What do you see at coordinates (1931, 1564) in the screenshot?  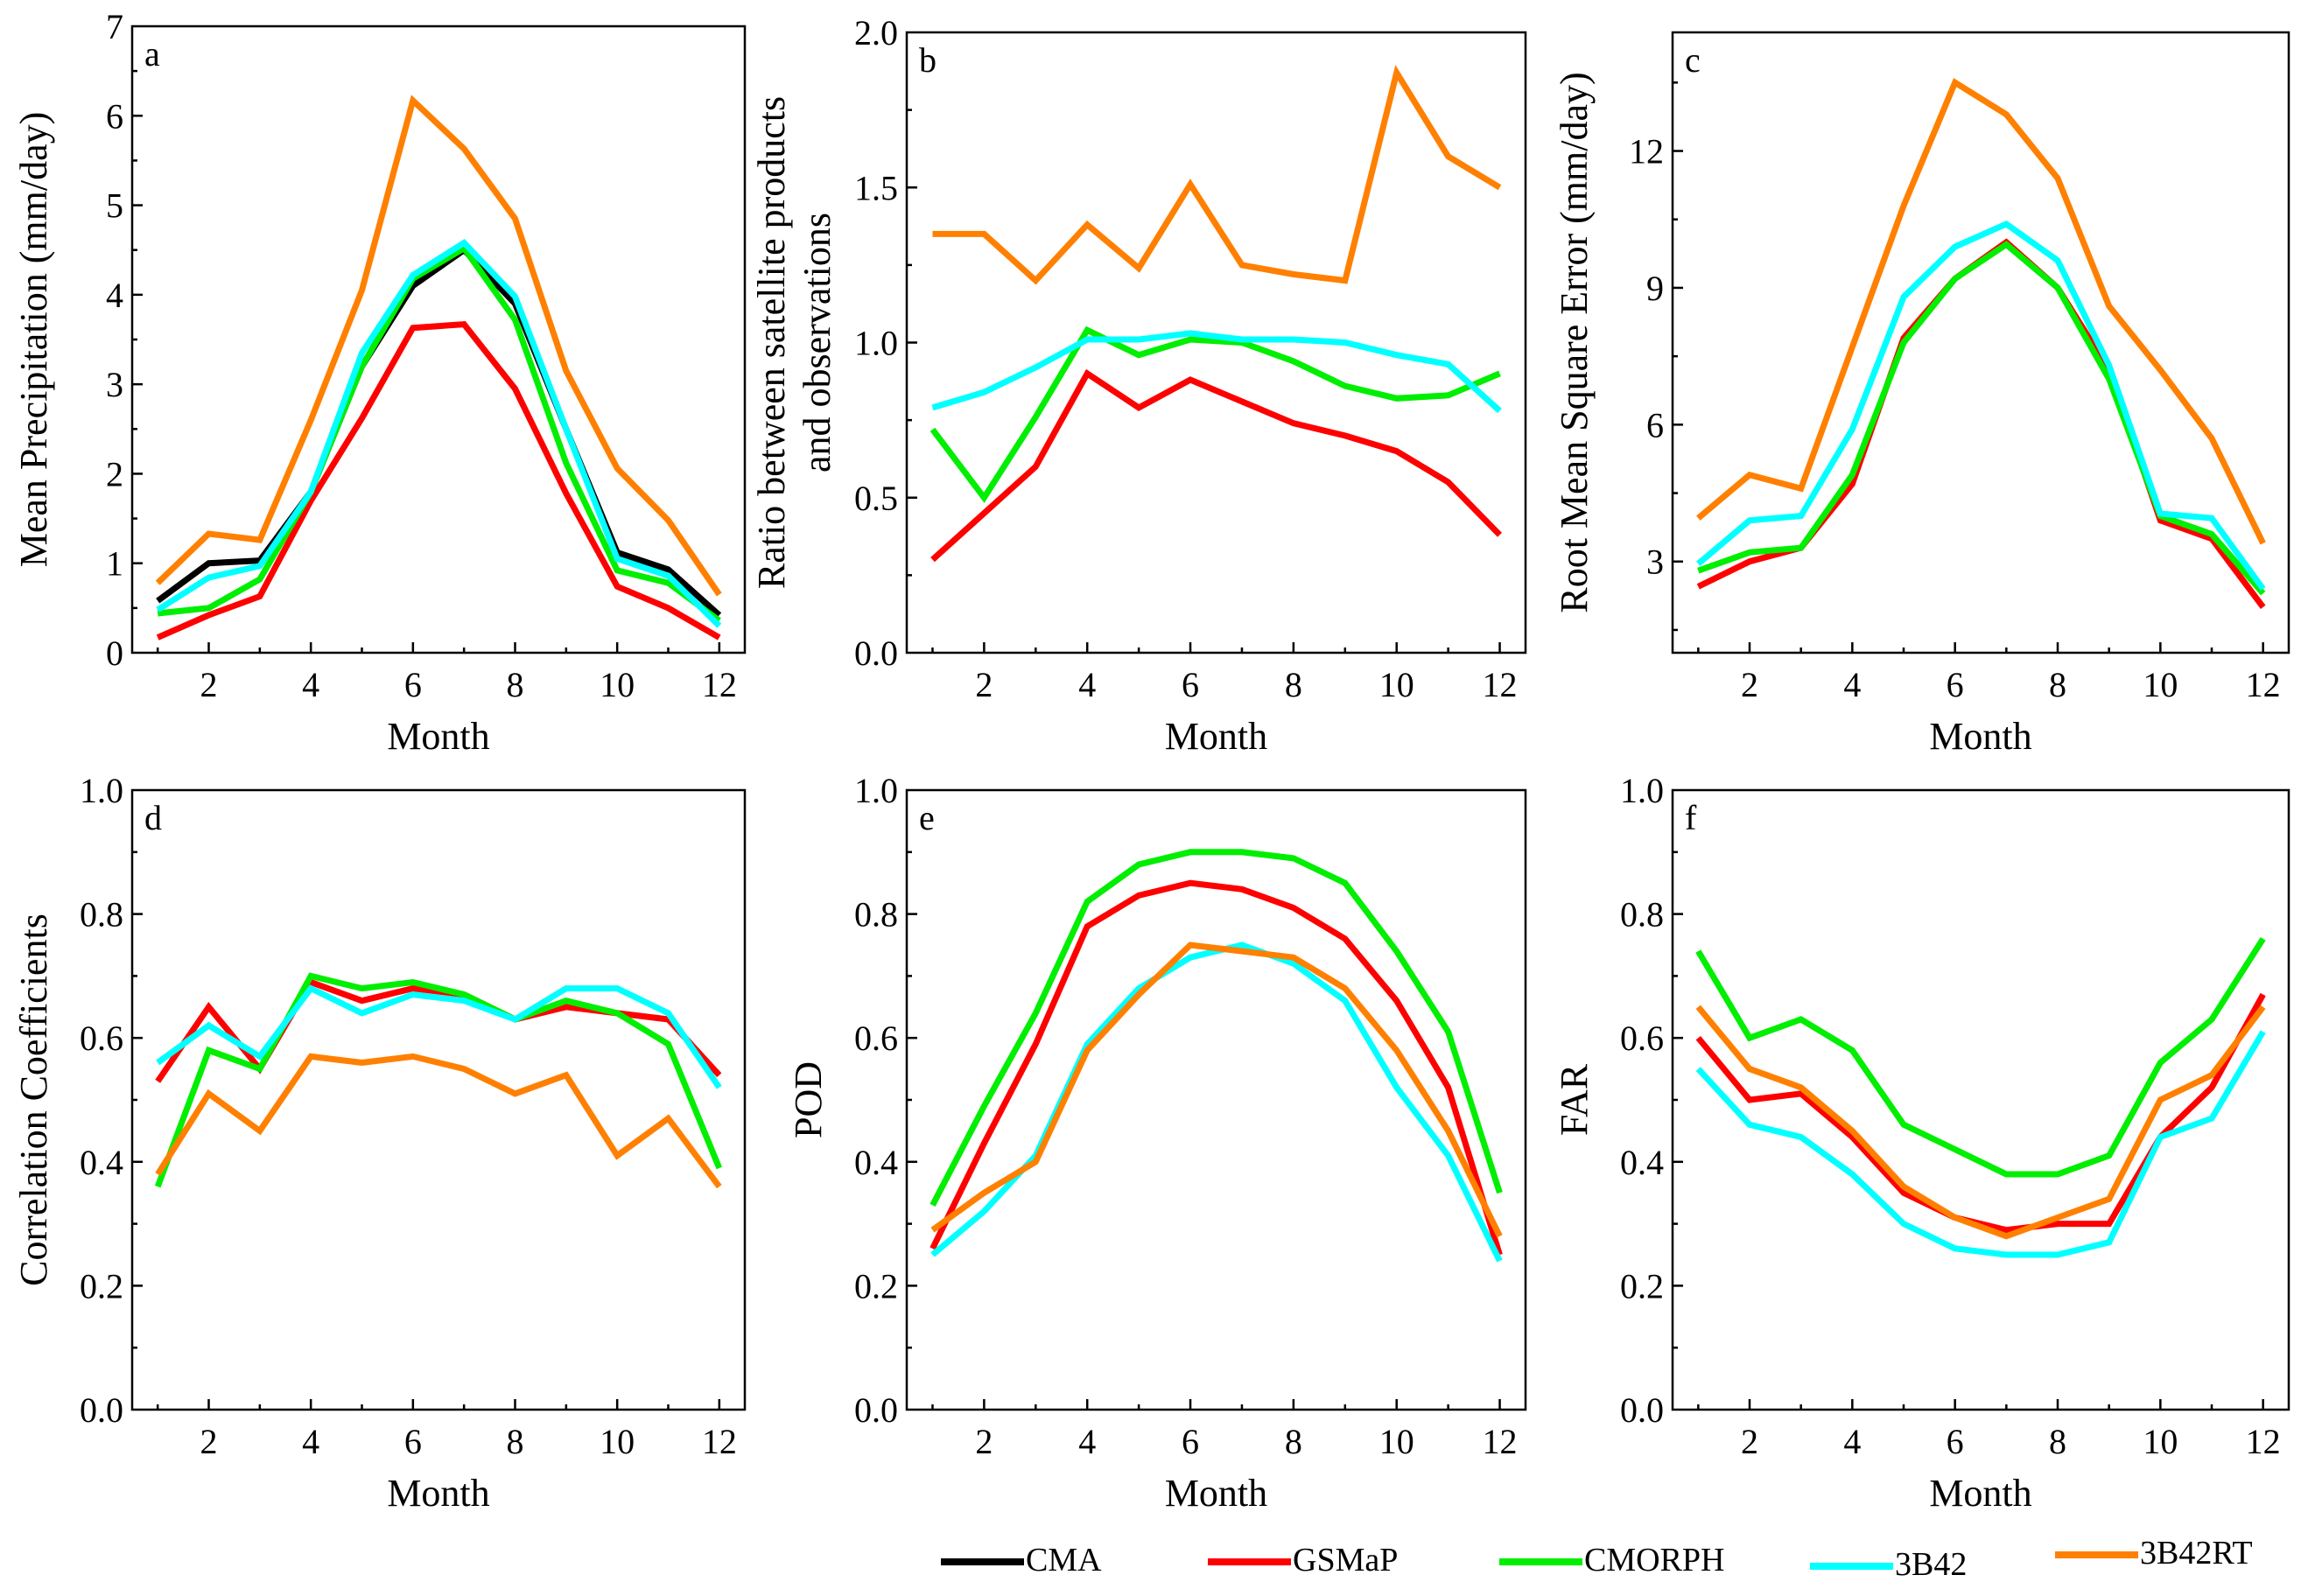 I see `legend-label: 3B42` at bounding box center [1931, 1564].